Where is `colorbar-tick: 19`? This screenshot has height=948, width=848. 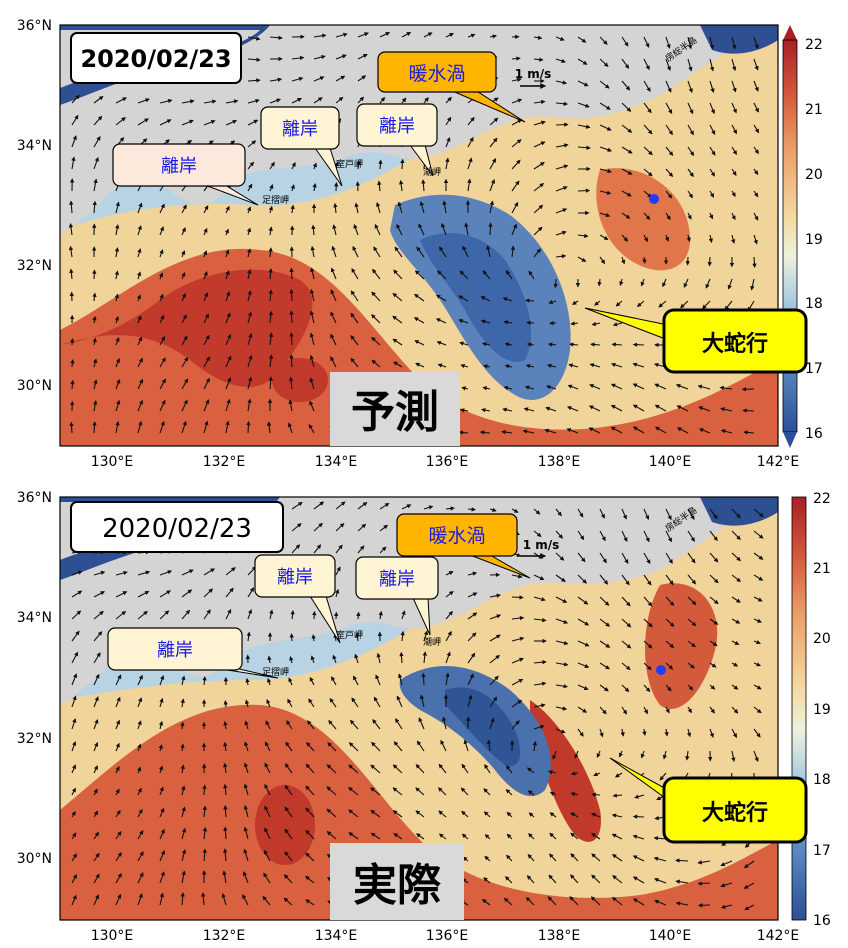 colorbar-tick: 19 is located at coordinates (814, 240).